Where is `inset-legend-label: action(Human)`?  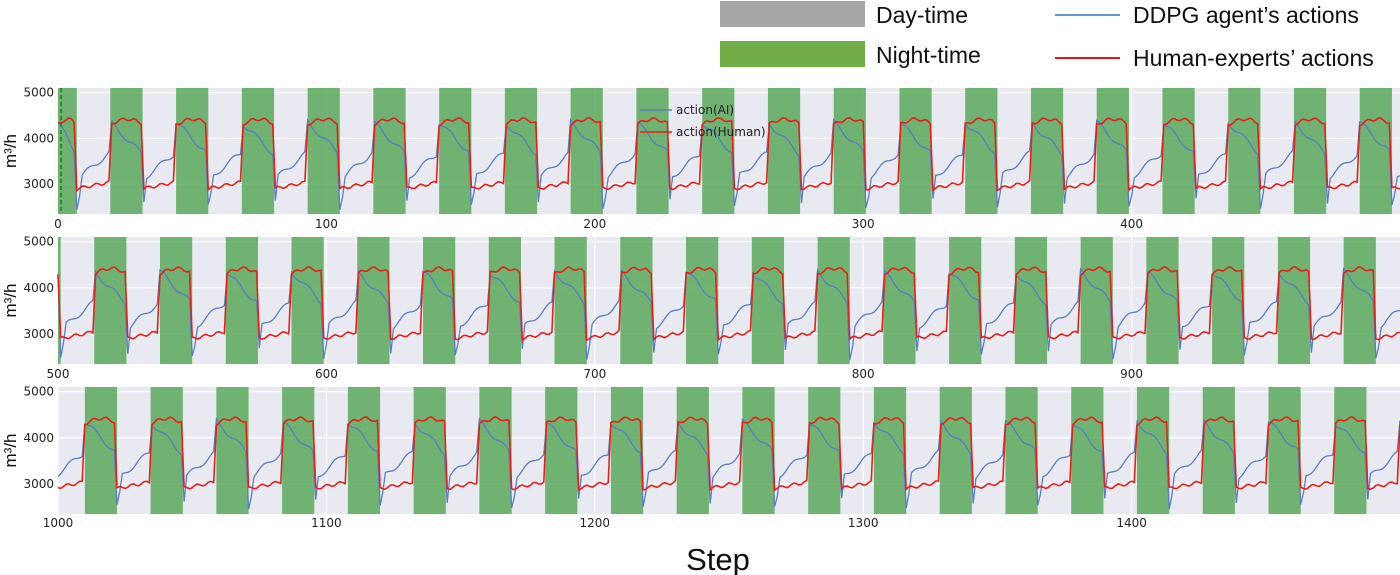 inset-legend-label: action(Human) is located at coordinates (721, 132).